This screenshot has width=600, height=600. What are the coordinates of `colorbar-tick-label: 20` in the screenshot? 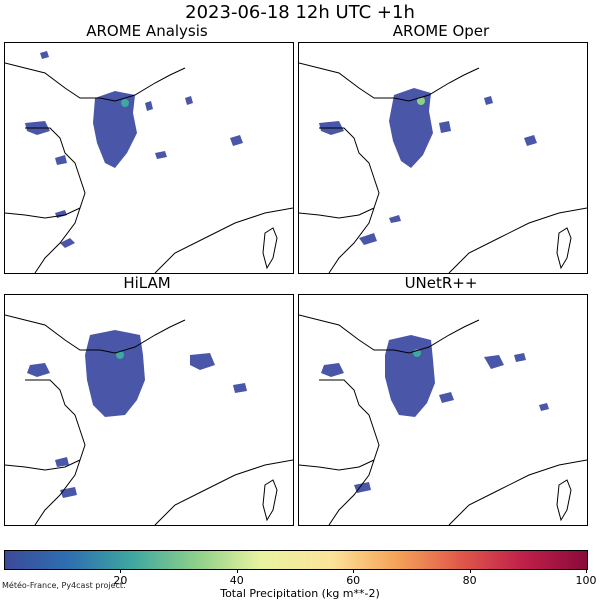 It's located at (120, 580).